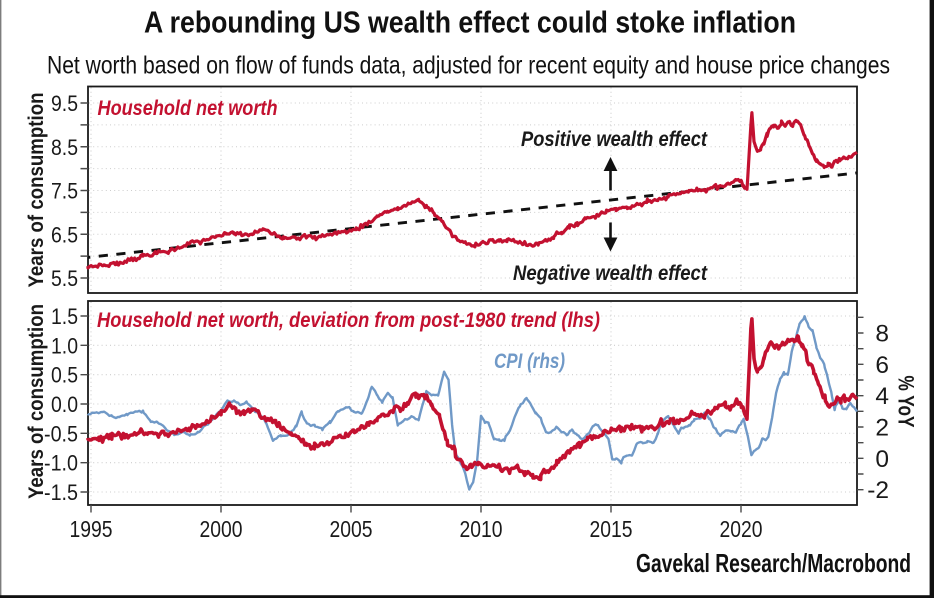  Describe the element at coordinates (64, 147) in the screenshot. I see `svg-text: 8.5` at that location.